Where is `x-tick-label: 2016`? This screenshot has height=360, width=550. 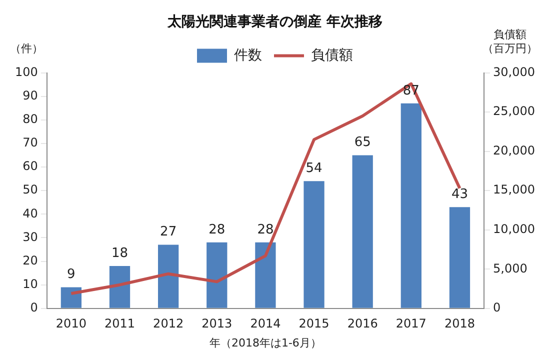
x-tick-label: 2016 is located at coordinates (362, 323).